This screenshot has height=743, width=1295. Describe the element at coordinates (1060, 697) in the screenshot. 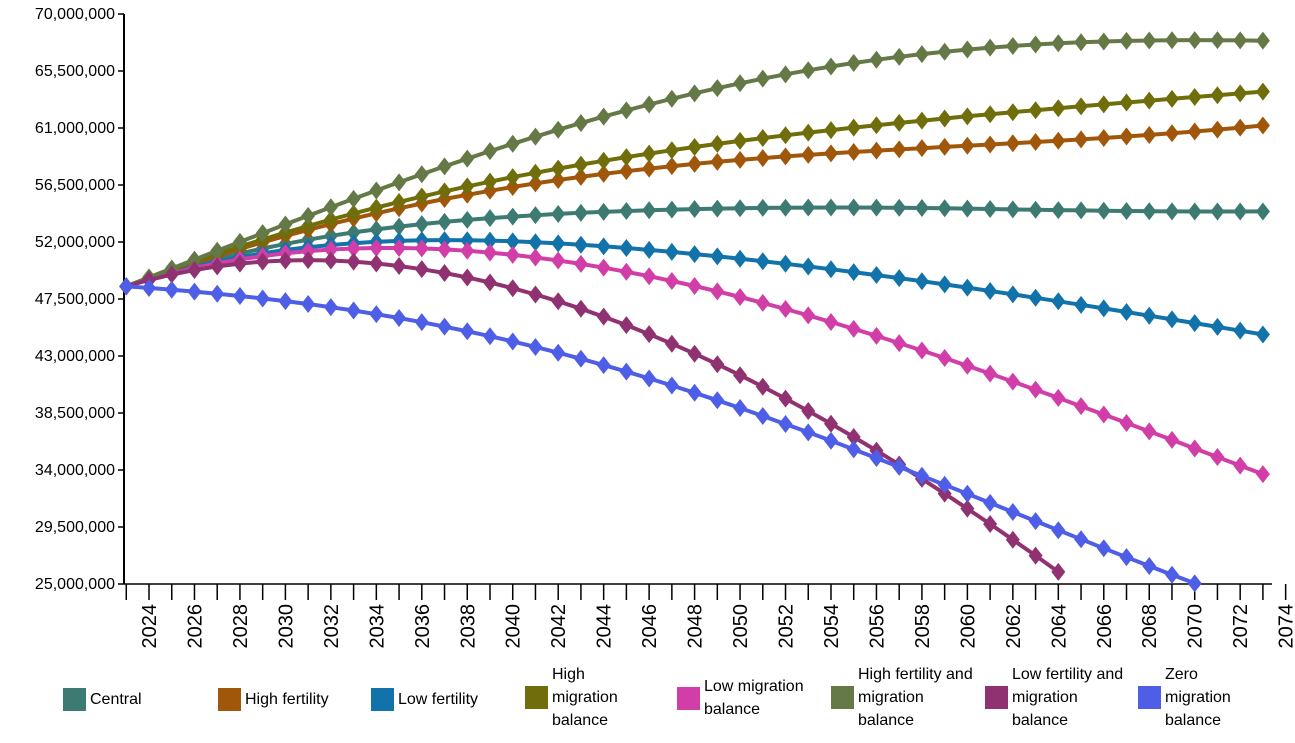

I see `legend-item-low-fertility-and-migration-balance: Low fertility and migration balance` at that location.